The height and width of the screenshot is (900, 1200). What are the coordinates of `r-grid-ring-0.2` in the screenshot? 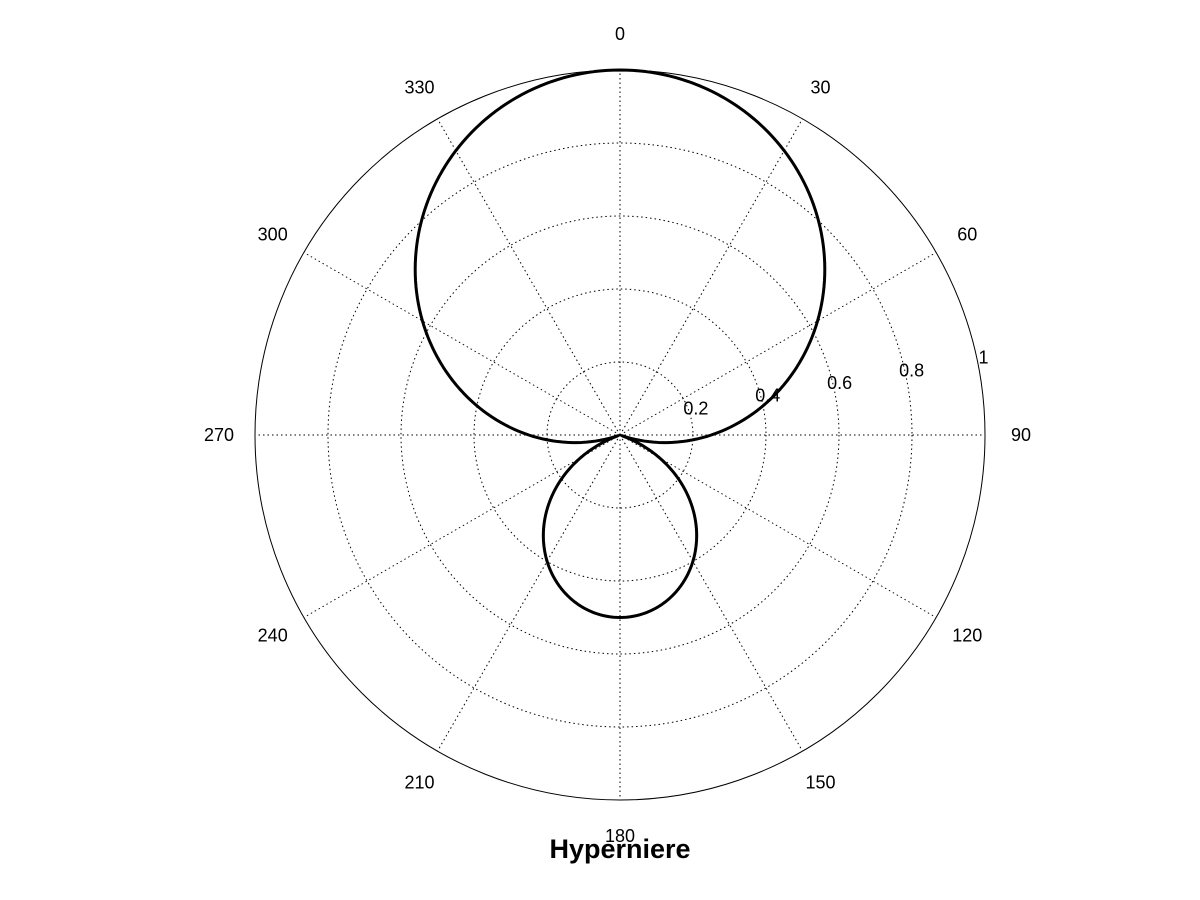 It's located at (620, 435).